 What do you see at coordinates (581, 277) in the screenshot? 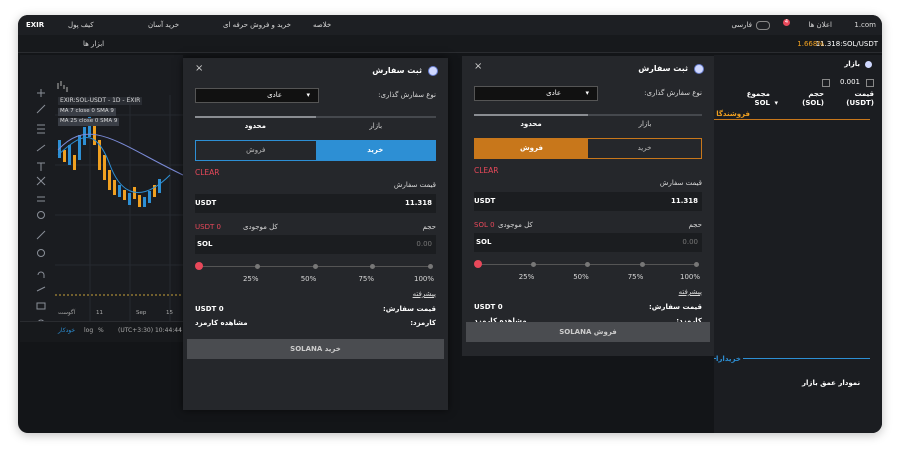
I see `slider-label: 50%` at bounding box center [581, 277].